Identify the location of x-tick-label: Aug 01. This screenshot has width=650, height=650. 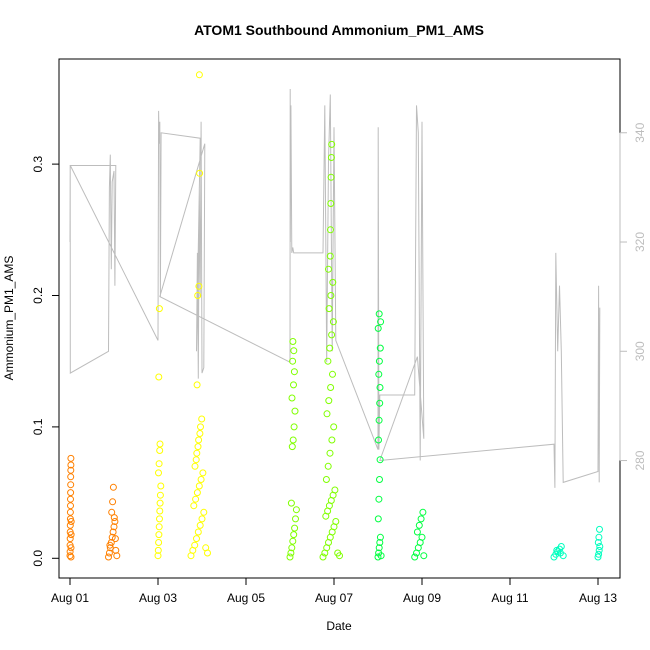
(70, 598).